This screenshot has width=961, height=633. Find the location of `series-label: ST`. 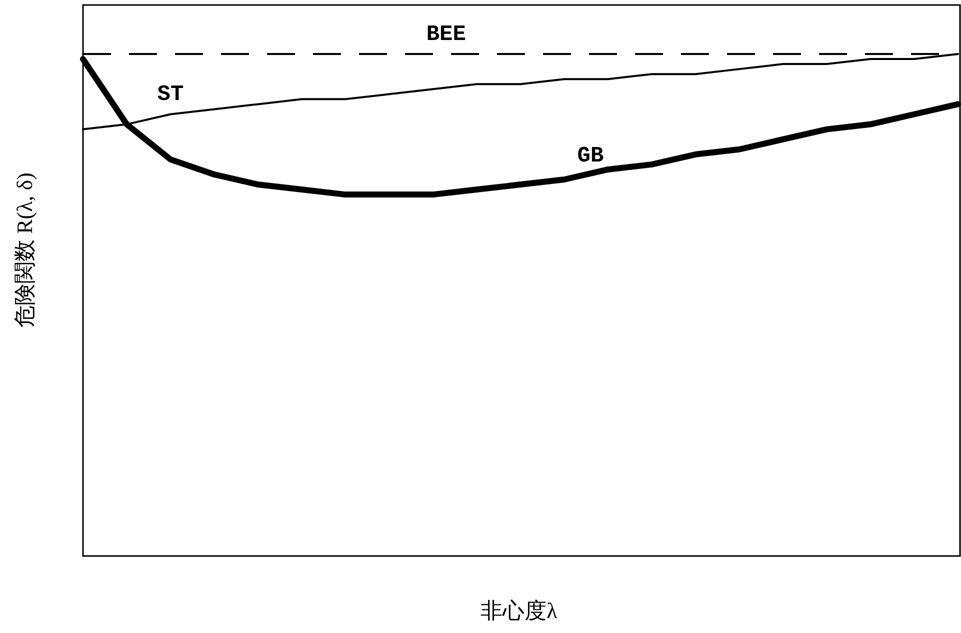

series-label: ST is located at coordinates (170, 95).